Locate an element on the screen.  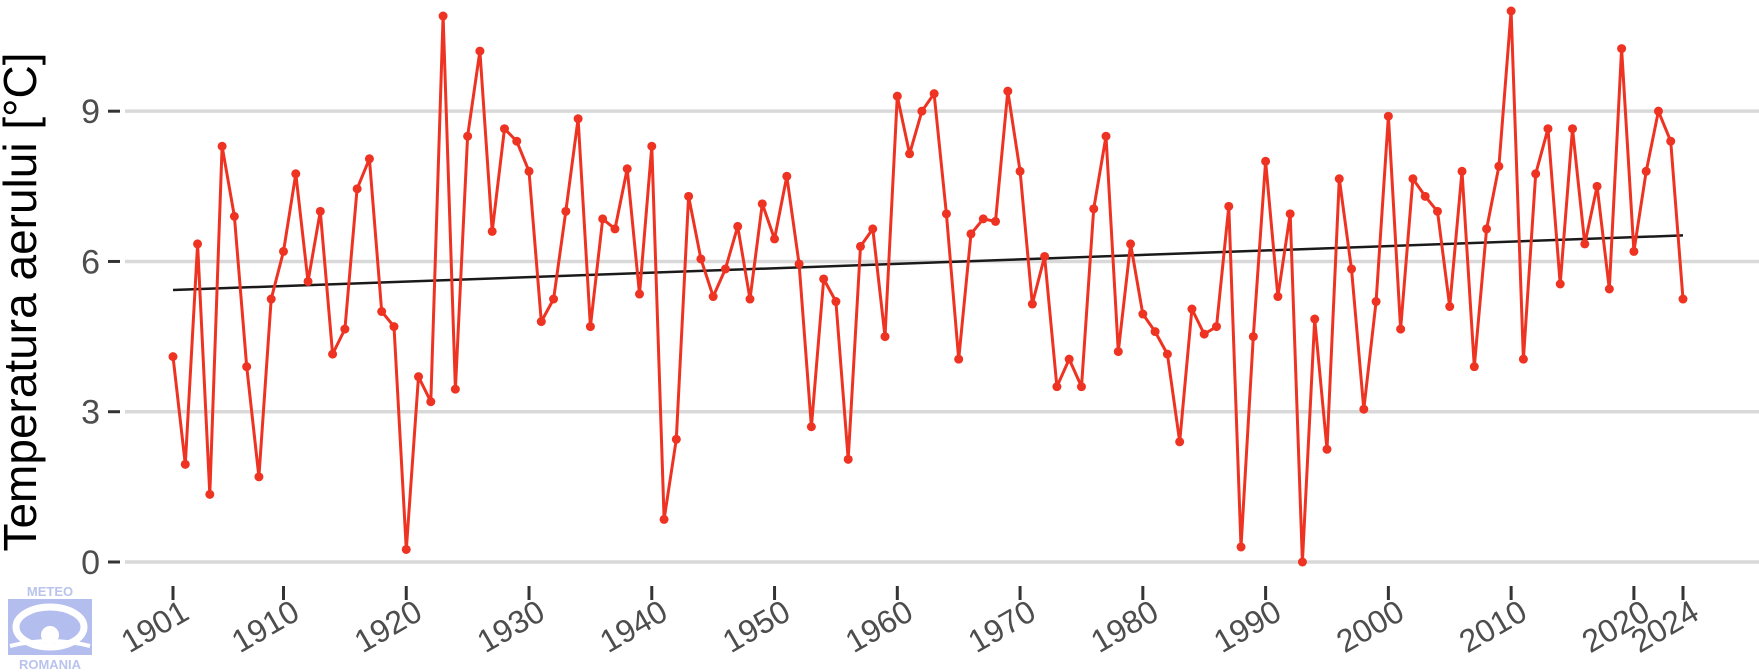
y-tick-label: 9 is located at coordinates (90, 112).